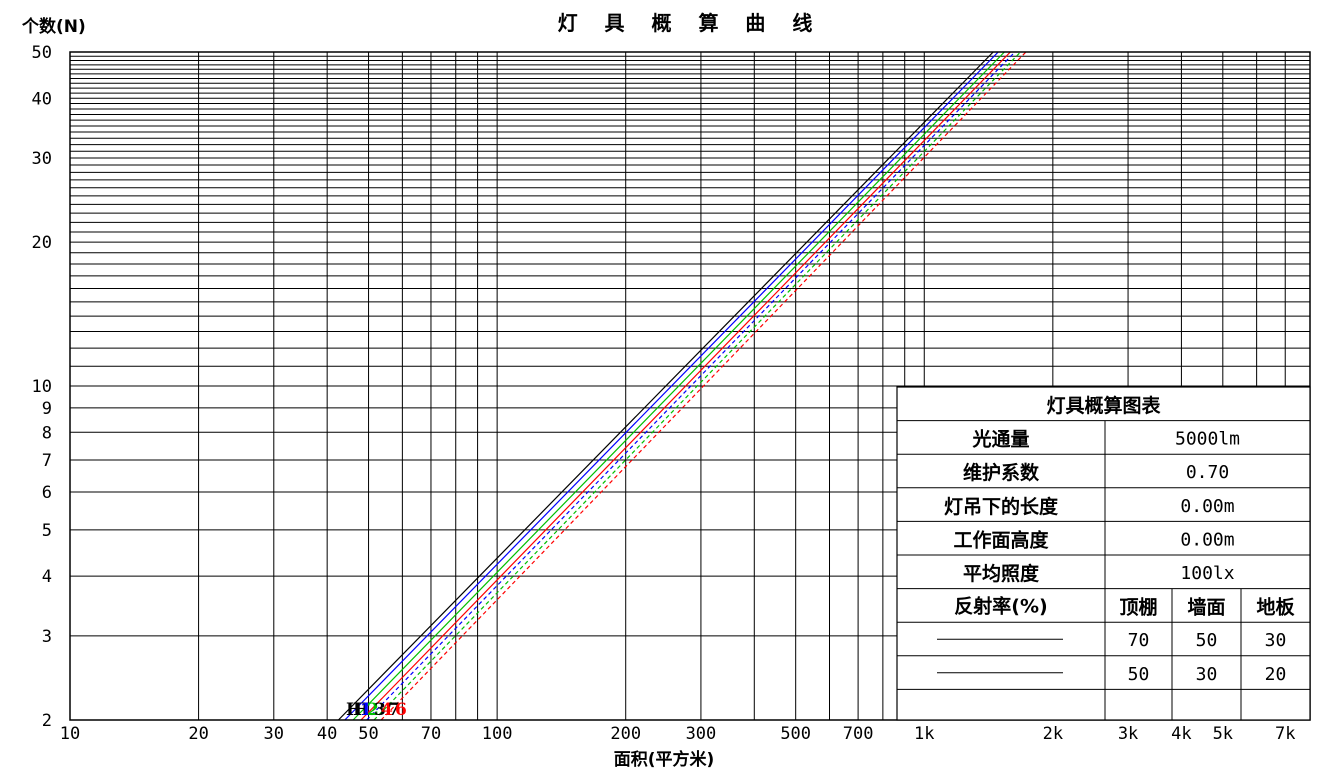 Image resolution: width=1328 pixels, height=769 pixels. I want to click on curve-marker: 7, so click(394, 710).